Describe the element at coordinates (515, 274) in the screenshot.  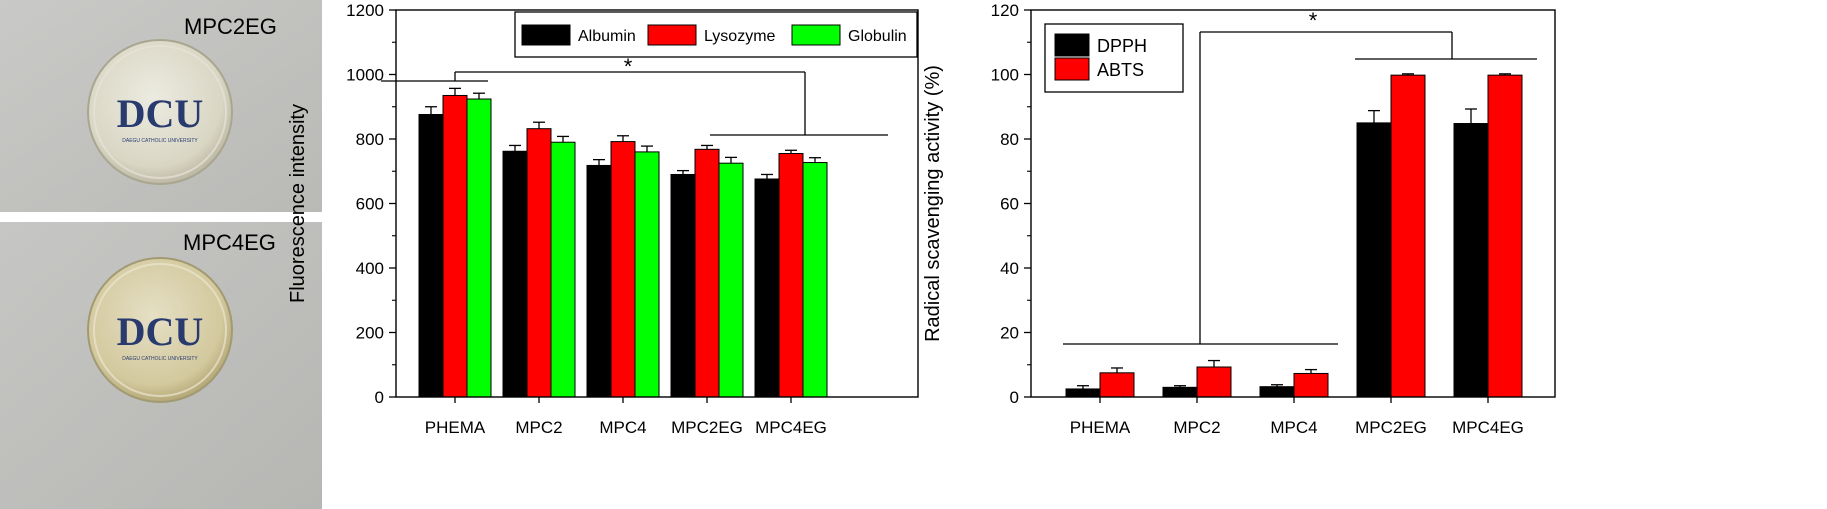
I see `bar-albumin-mpc2` at that location.